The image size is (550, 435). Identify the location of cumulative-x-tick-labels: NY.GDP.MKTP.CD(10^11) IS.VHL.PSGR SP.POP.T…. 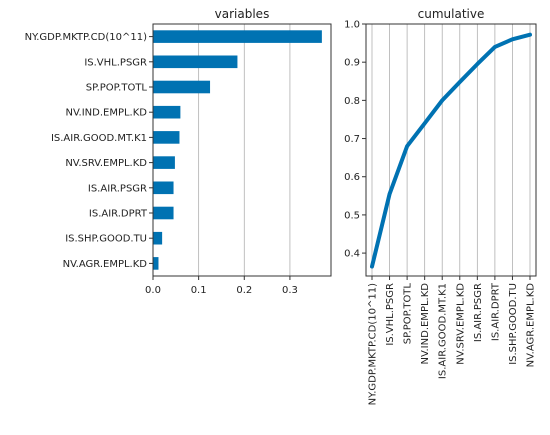
(452, 340).